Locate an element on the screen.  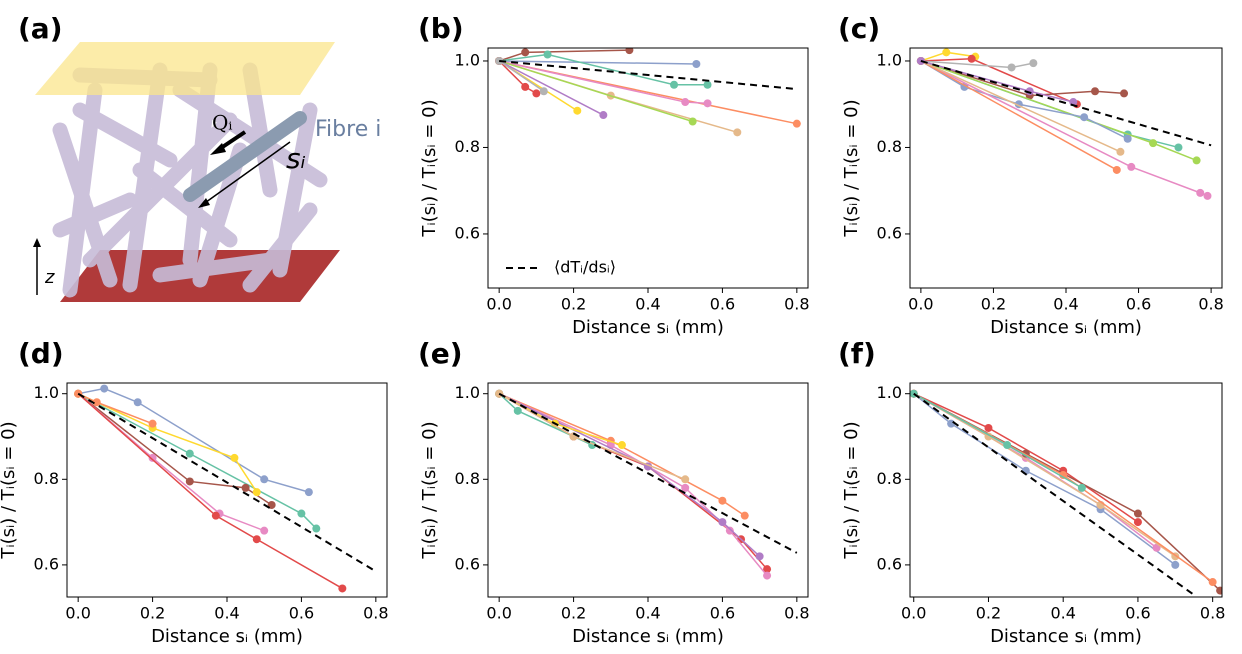
fibre-label: Fibre i is located at coordinates (348, 129).